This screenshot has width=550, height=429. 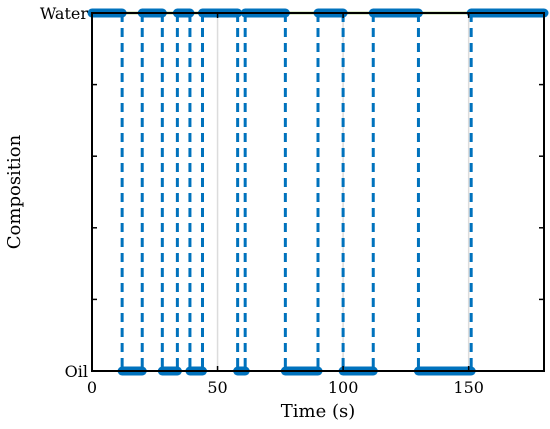 What do you see at coordinates (468, 387) in the screenshot?
I see `x-tick-label: 150` at bounding box center [468, 387].